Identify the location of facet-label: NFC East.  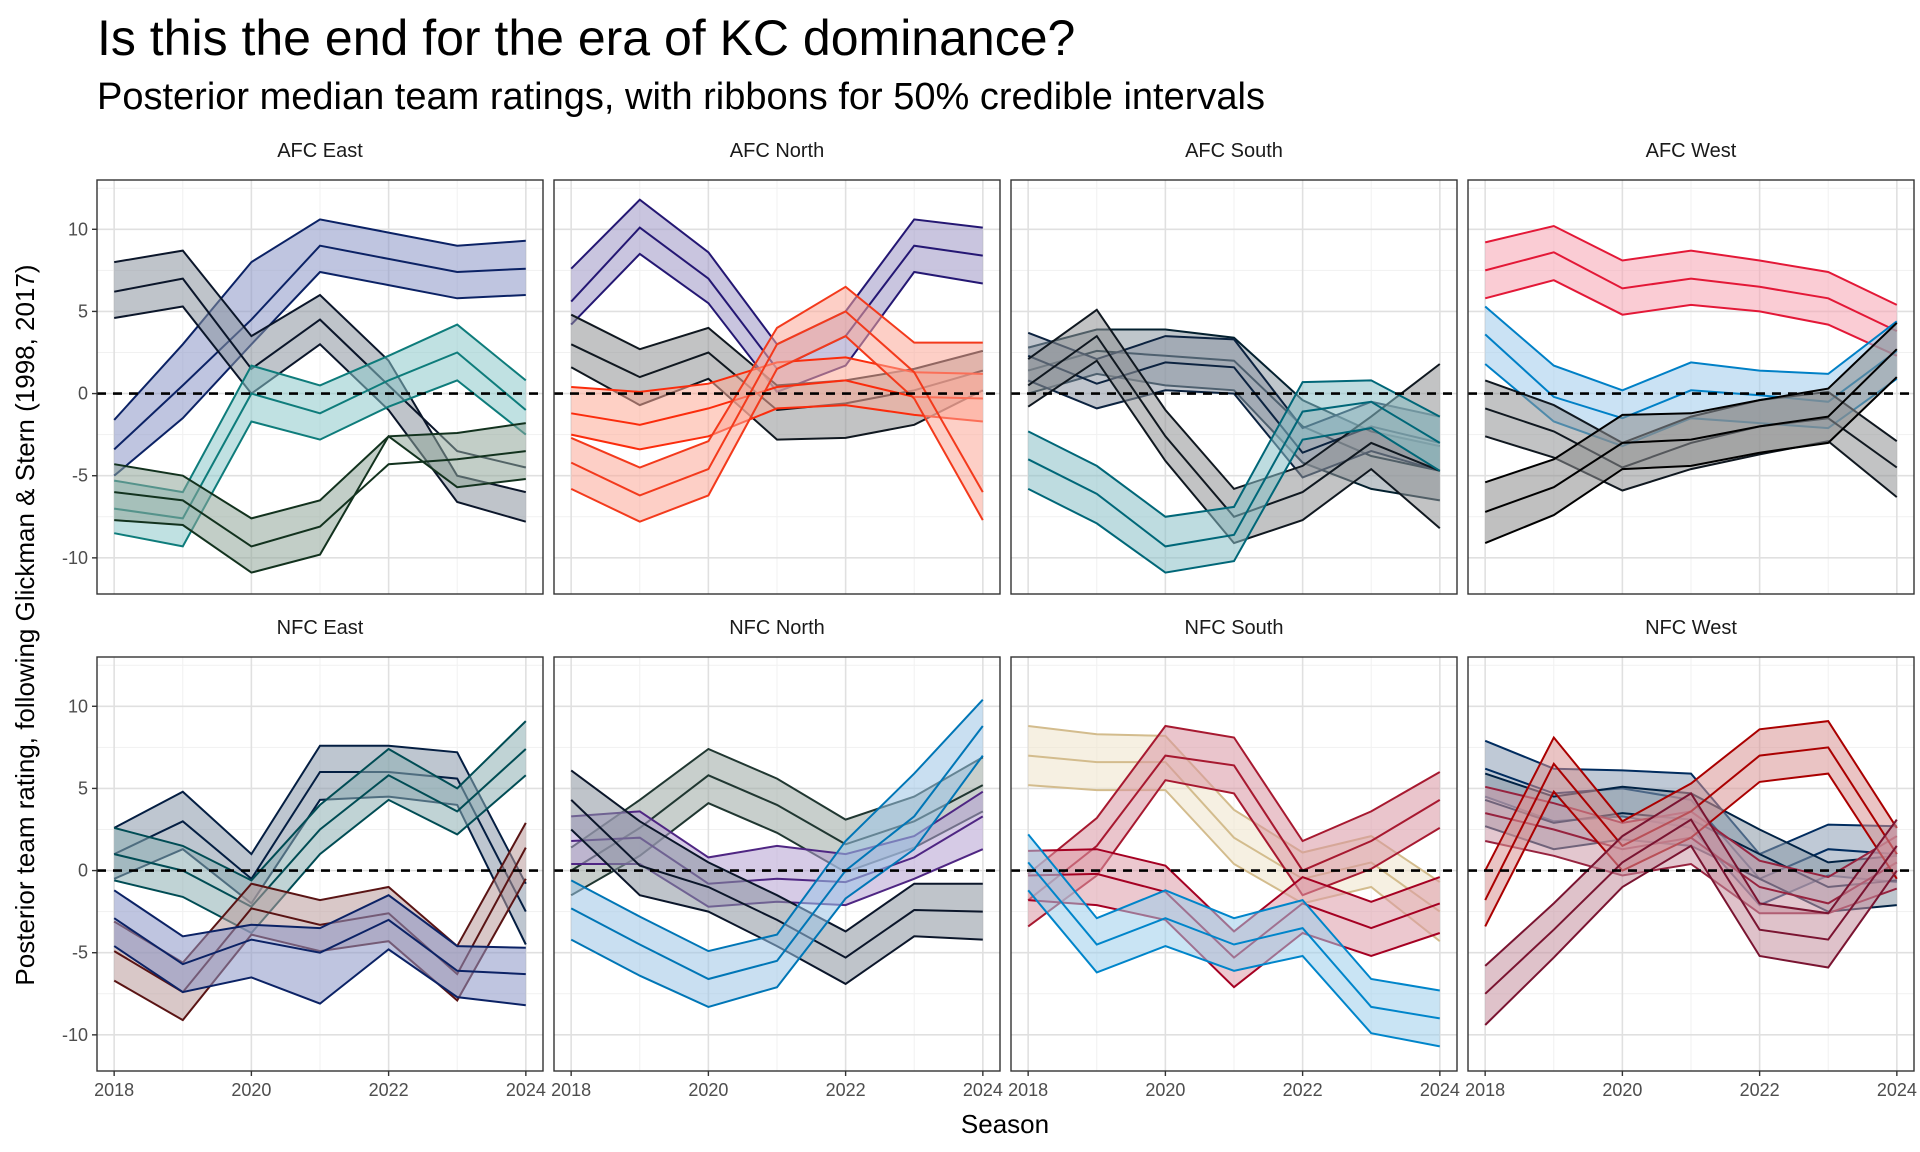
(320, 628).